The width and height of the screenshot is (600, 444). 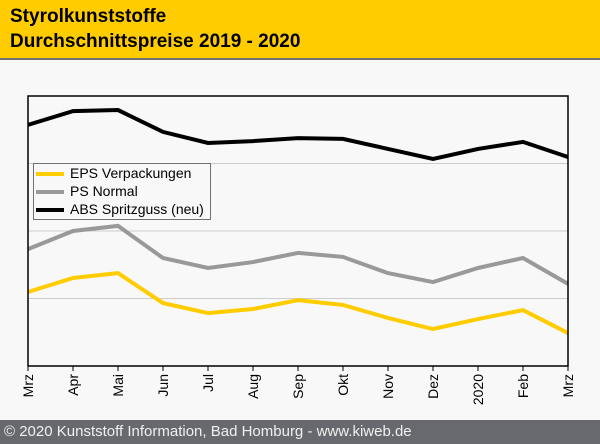 What do you see at coordinates (118, 385) in the screenshot?
I see `x-tick-label: Mai` at bounding box center [118, 385].